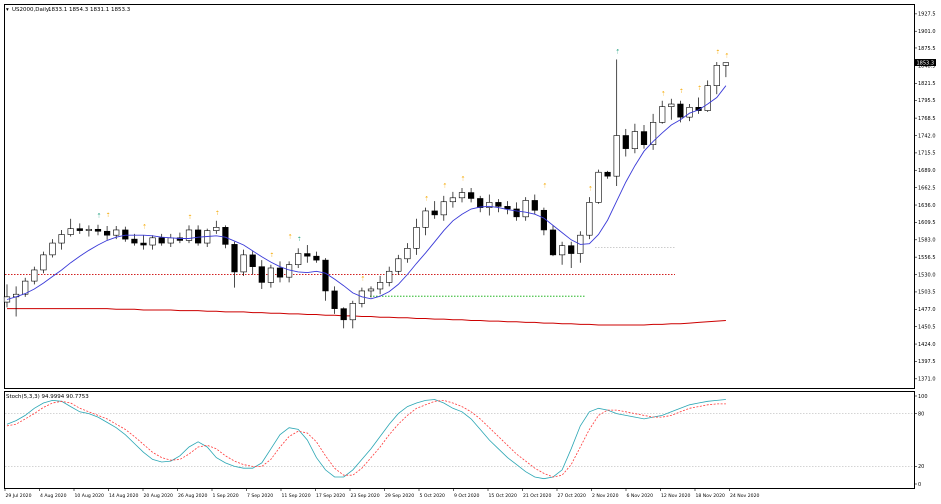 This screenshot has height=504, width=941. What do you see at coordinates (366, 317) in the screenshot?
I see `long-moving-average` at bounding box center [366, 317].